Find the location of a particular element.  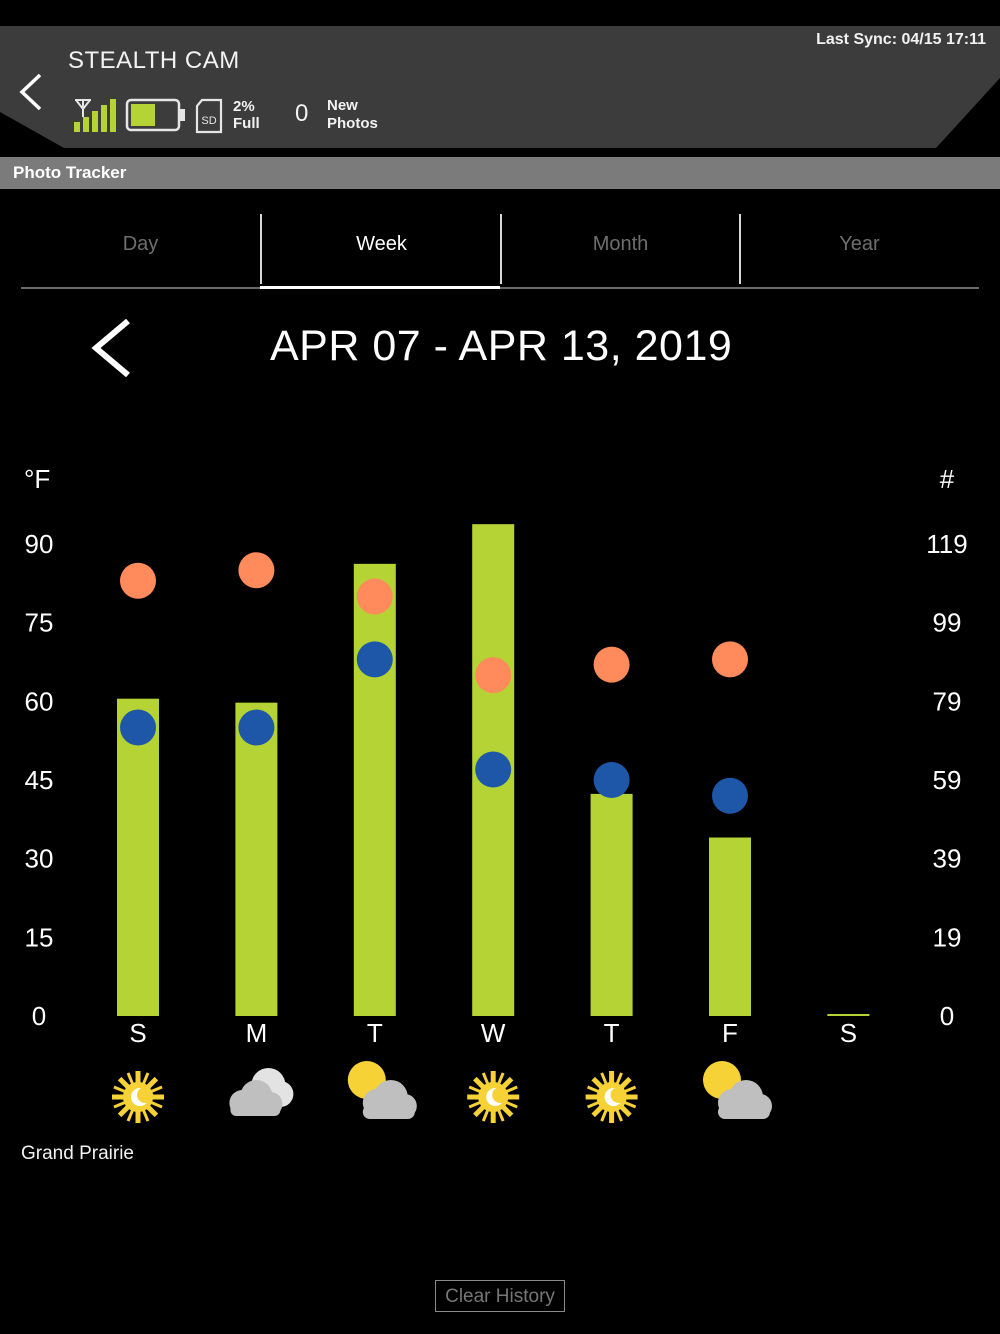

new-photos-label-line1: New is located at coordinates (342, 105).